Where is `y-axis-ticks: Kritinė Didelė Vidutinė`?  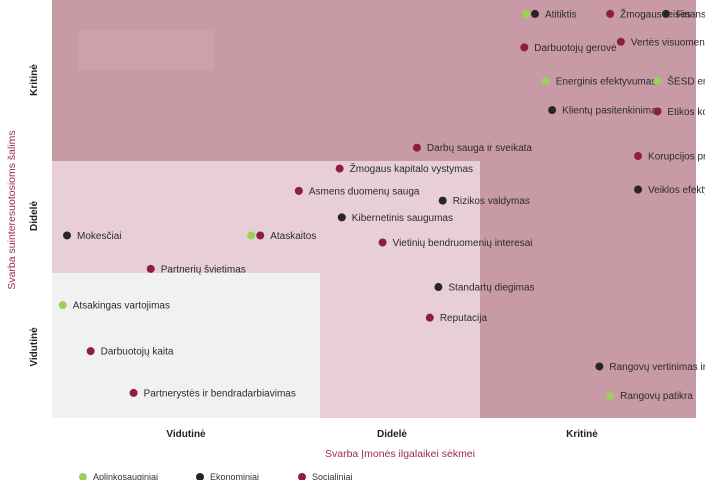 y-axis-ticks: Kritinė Didelė Vidutinė is located at coordinates (34, 215).